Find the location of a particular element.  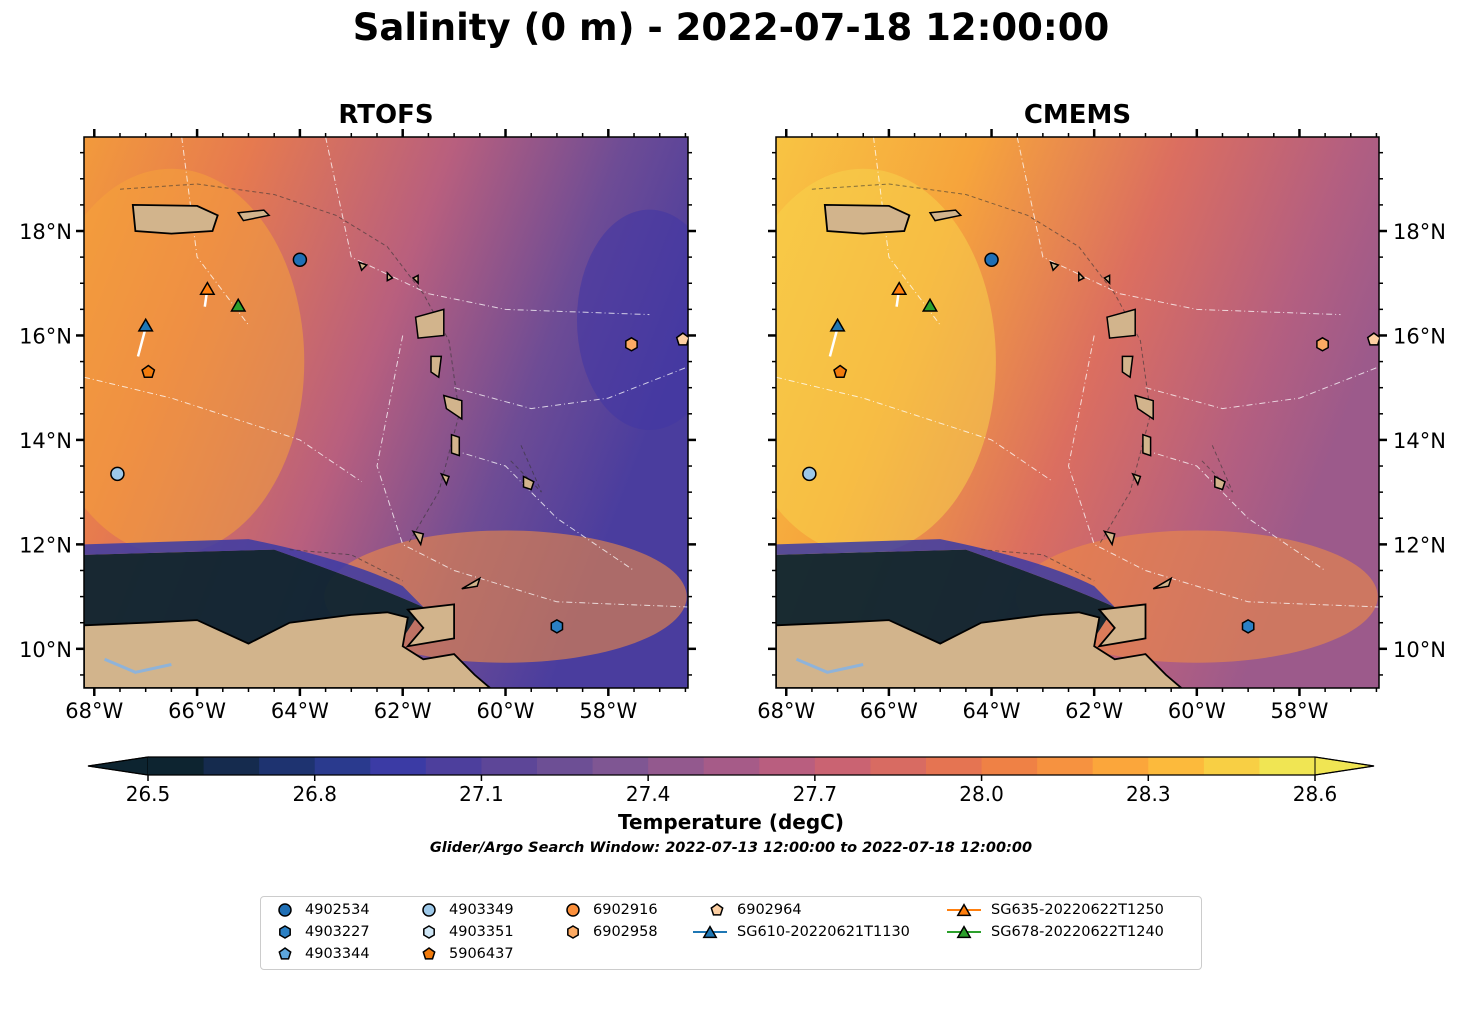

legend-label: 4902534 is located at coordinates (337, 910).